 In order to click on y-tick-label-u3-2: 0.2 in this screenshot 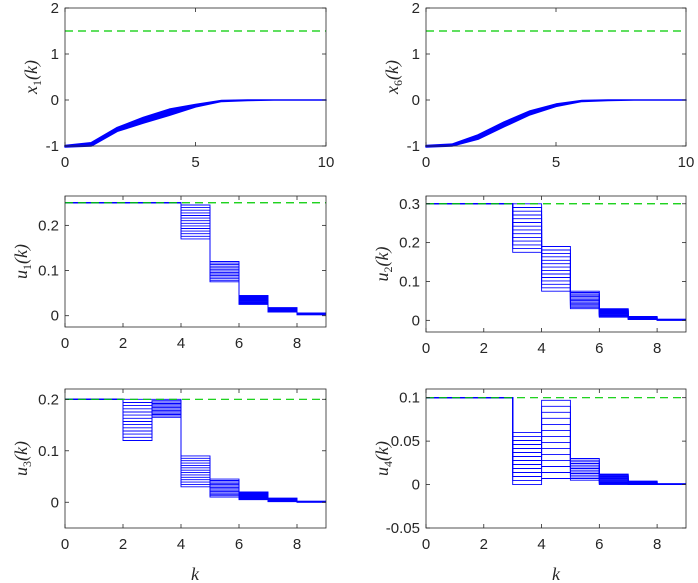, I will do `click(48, 399)`.